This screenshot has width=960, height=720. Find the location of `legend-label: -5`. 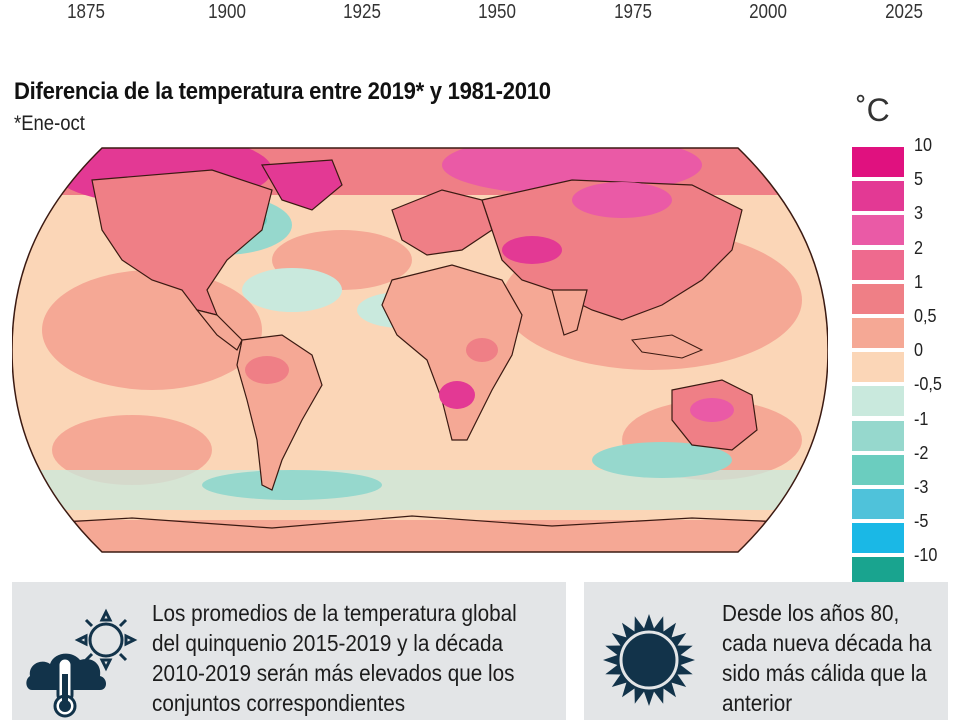

legend-label: -5 is located at coordinates (921, 521).